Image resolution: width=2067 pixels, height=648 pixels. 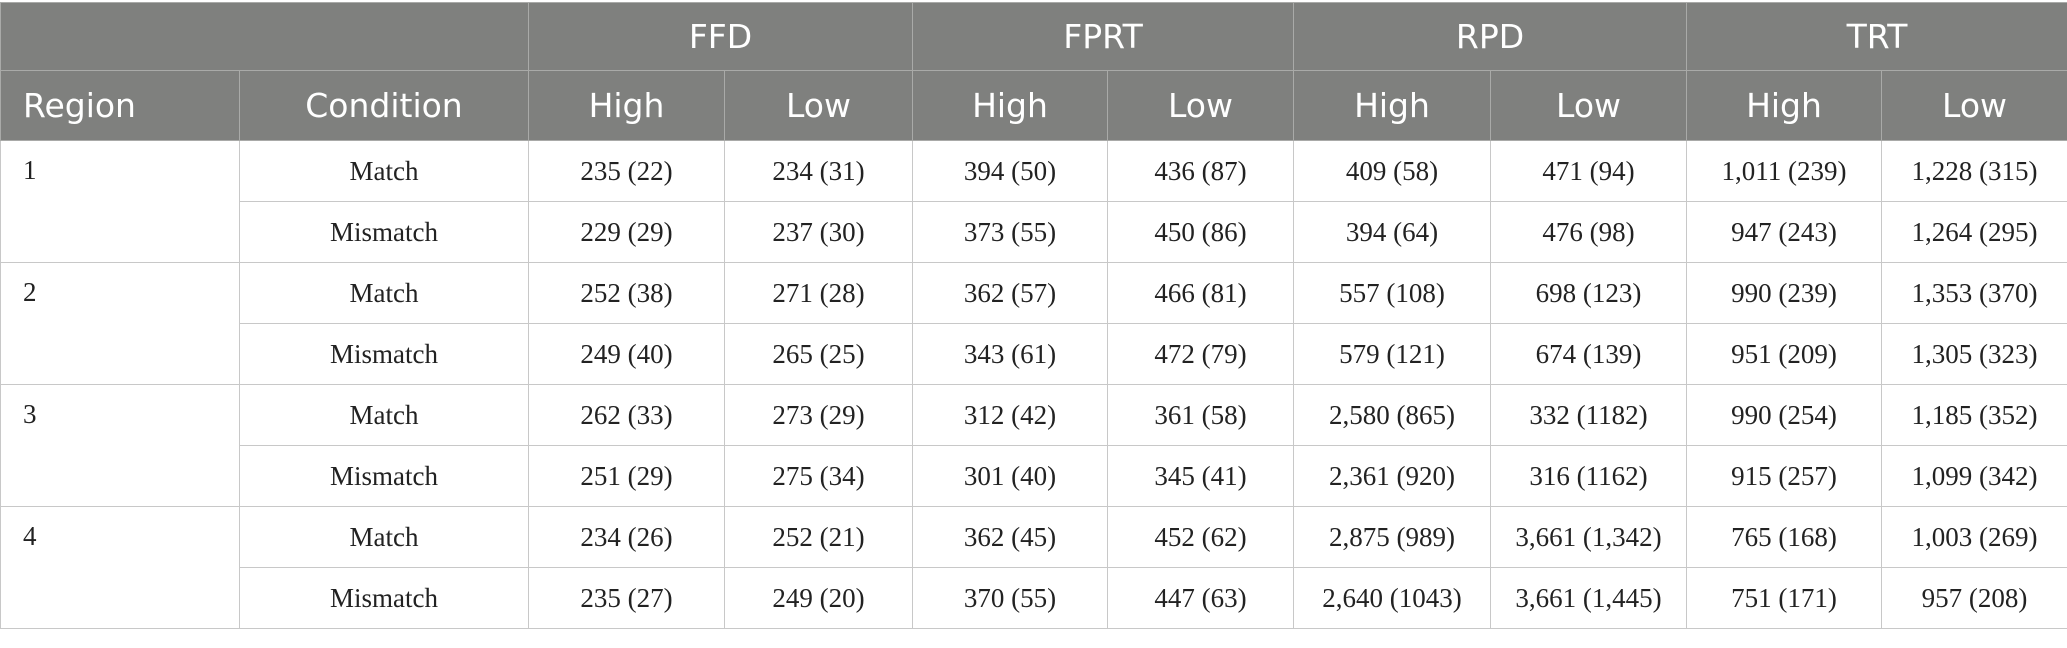 I want to click on header-fprt: FPRT, so click(x=1103, y=36).